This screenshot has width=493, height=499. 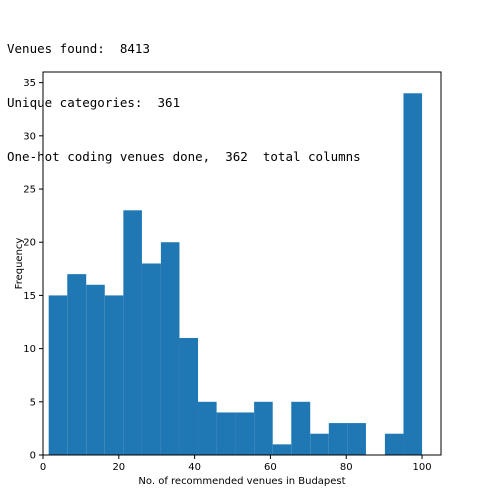 I want to click on y-tick-label: 25, so click(x=29, y=190).